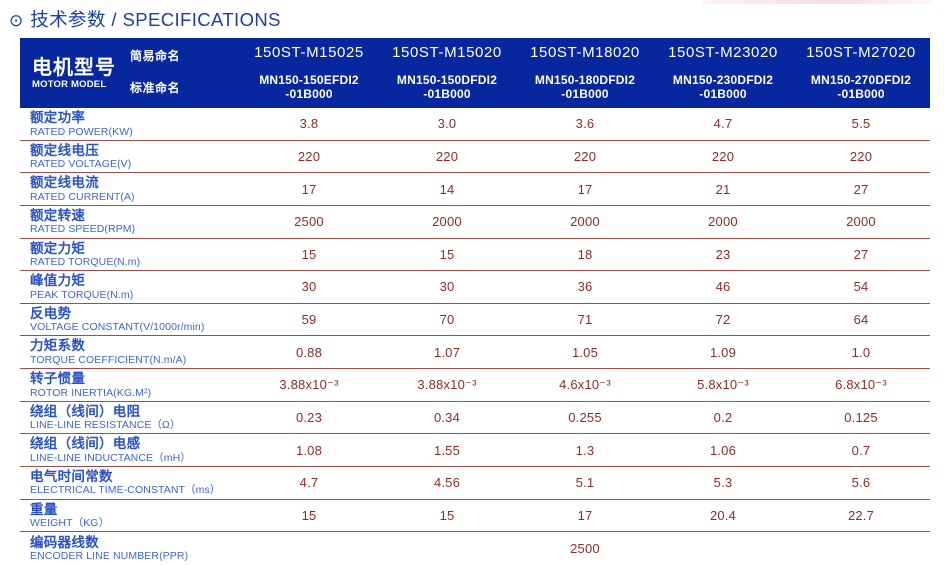  What do you see at coordinates (447, 417) in the screenshot?
I see `value-cell: 0.34` at bounding box center [447, 417].